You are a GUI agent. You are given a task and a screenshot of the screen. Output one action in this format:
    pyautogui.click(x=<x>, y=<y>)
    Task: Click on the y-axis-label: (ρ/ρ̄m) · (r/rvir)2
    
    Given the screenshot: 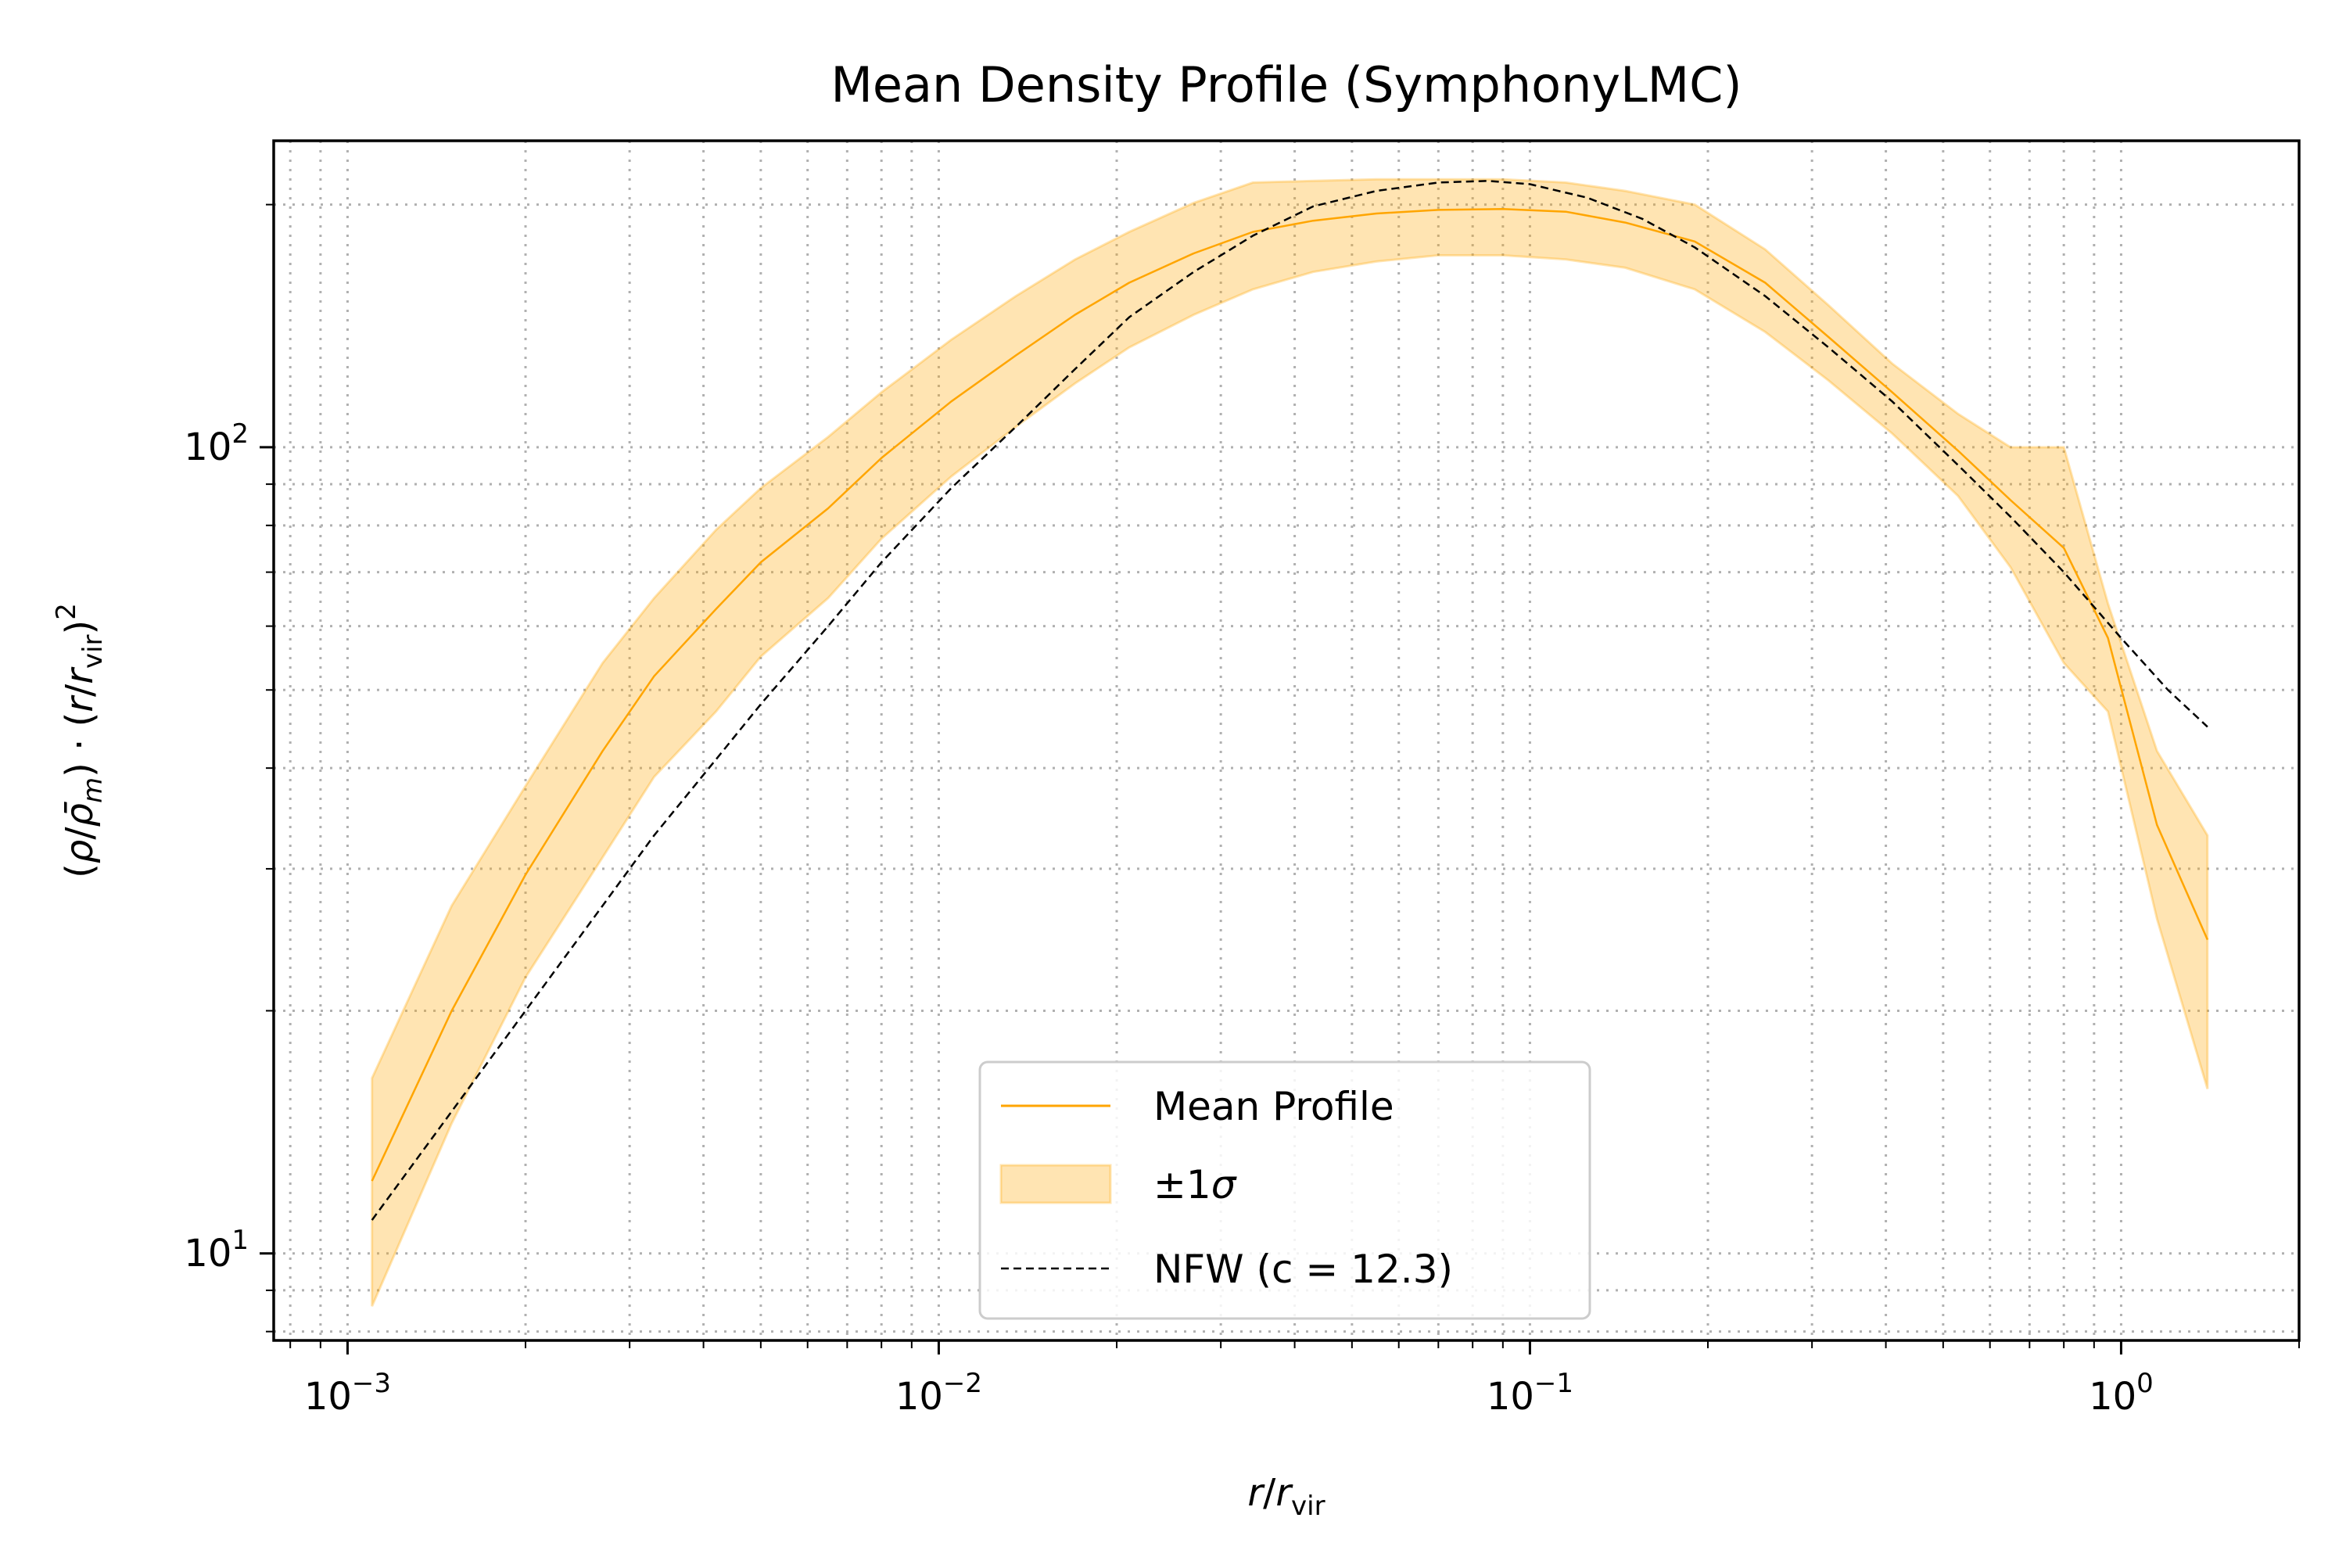 What is the action you would take?
    pyautogui.click(x=80, y=740)
    